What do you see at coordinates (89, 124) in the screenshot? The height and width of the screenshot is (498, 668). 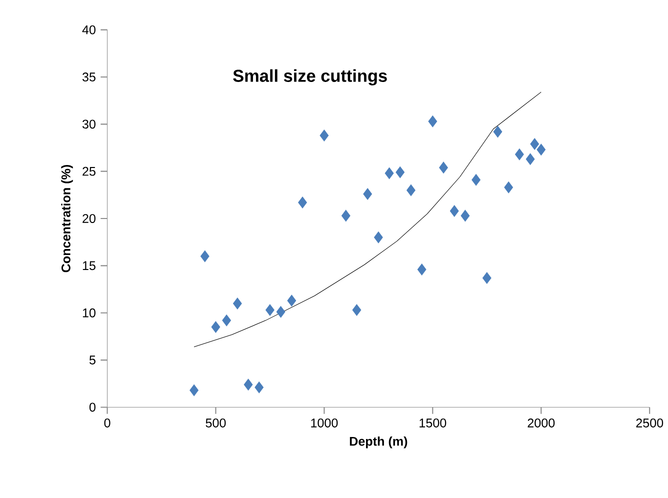 I see `y-tick-label: 30` at bounding box center [89, 124].